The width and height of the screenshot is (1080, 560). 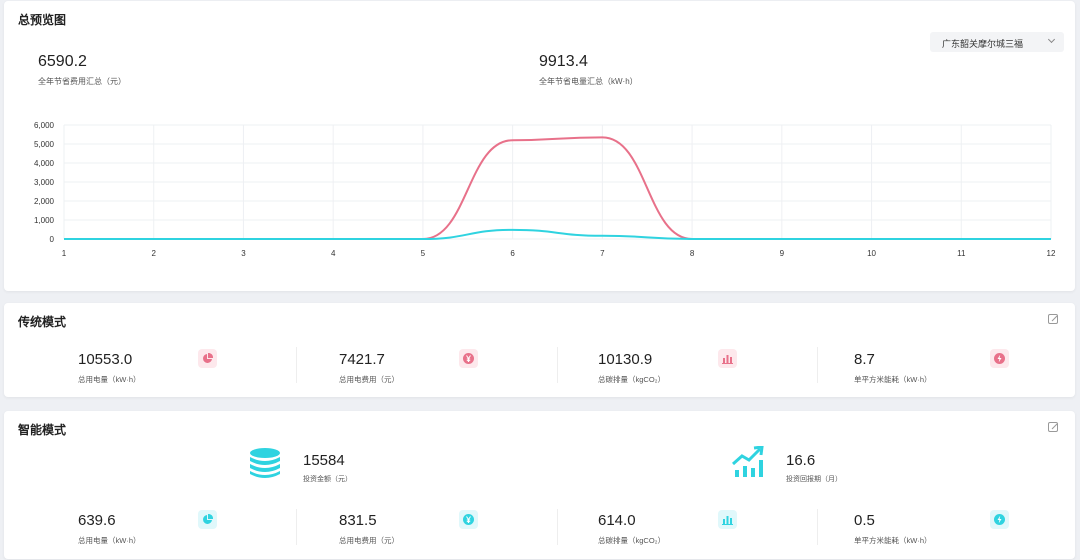 I want to click on x-tick-label: 2, so click(x=154, y=253).